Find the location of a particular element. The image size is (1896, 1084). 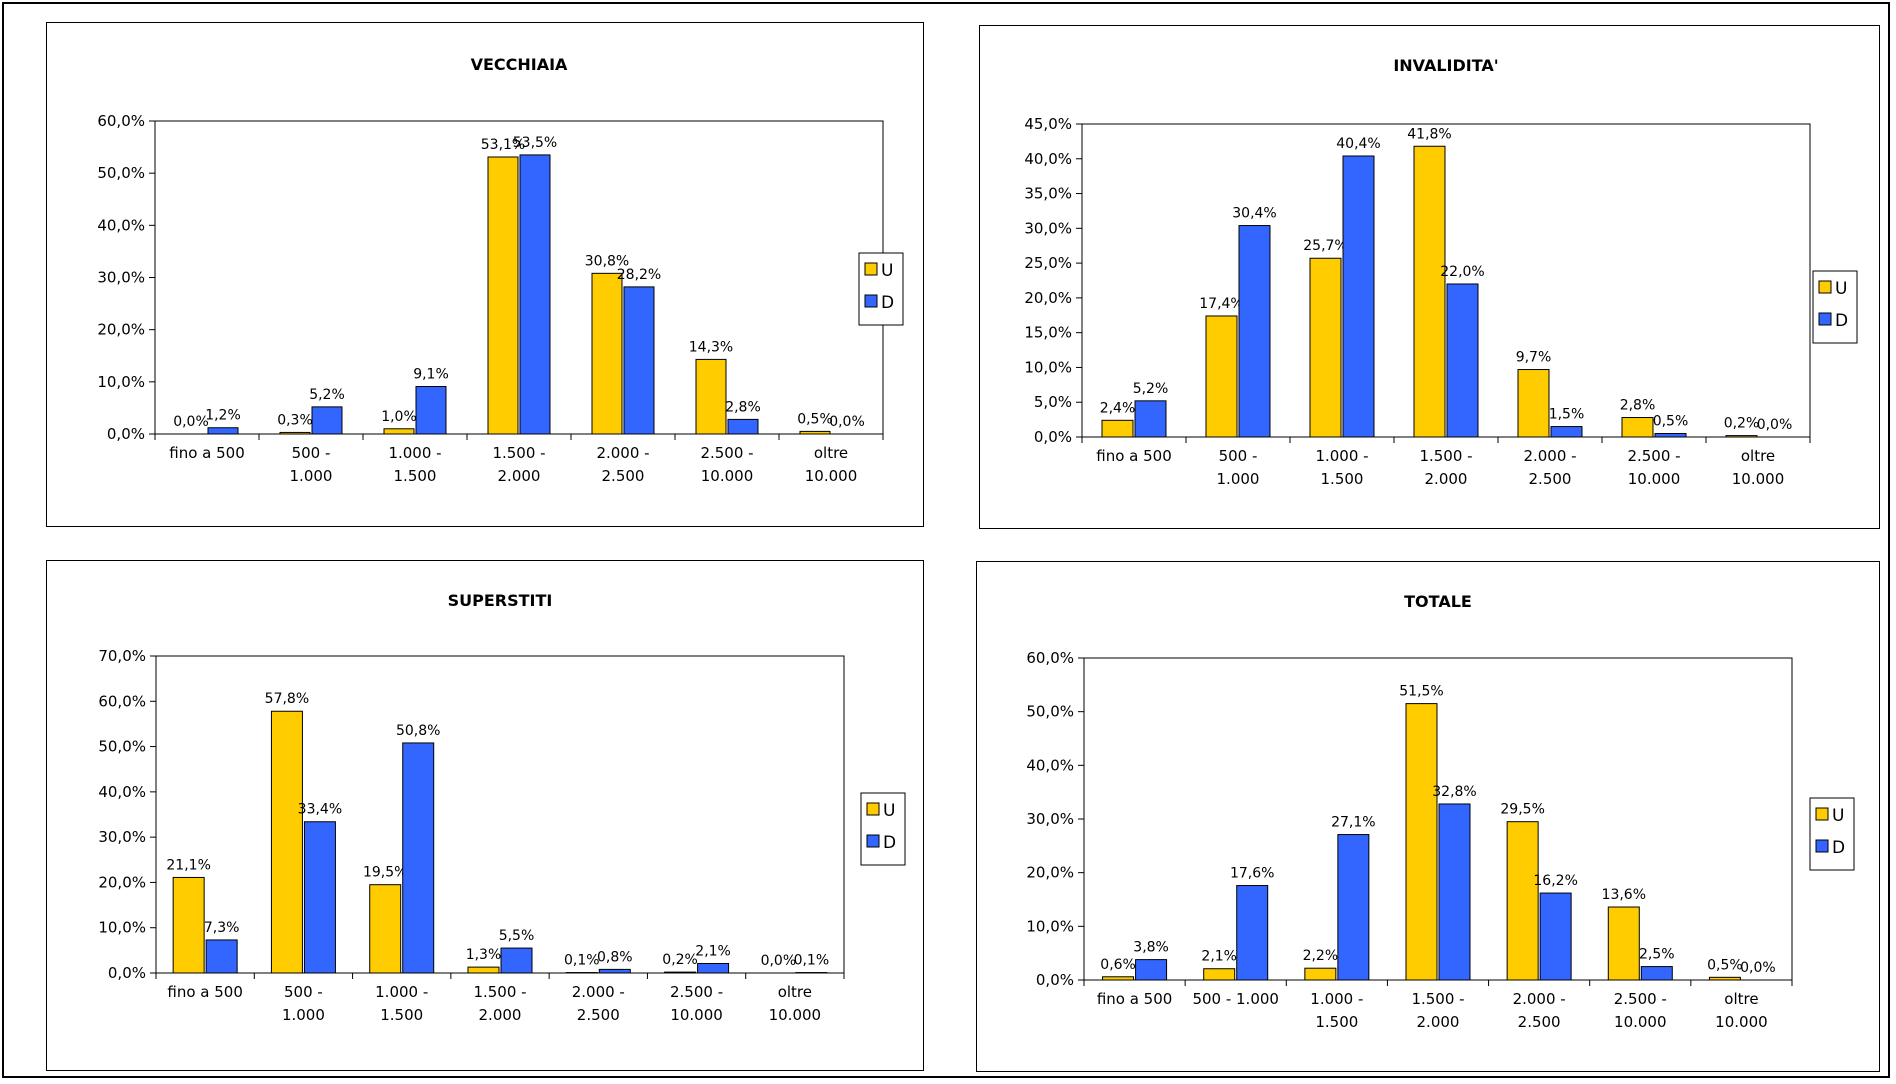

data-label-u: 0,2% is located at coordinates (1742, 424).